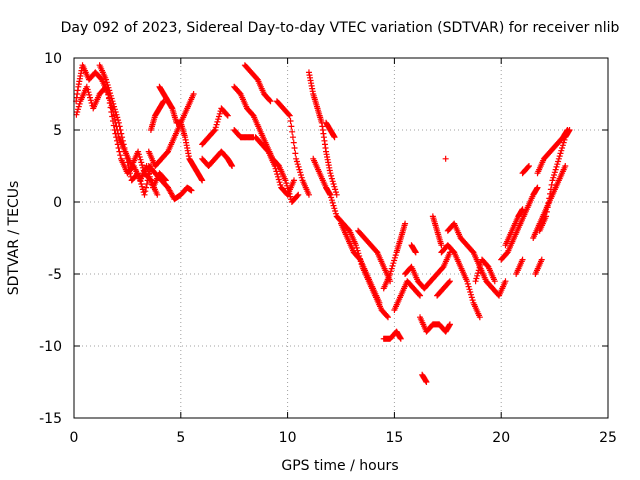 The width and height of the screenshot is (640, 480). What do you see at coordinates (53, 59) in the screenshot?
I see `y-tick-label: 10` at bounding box center [53, 59].